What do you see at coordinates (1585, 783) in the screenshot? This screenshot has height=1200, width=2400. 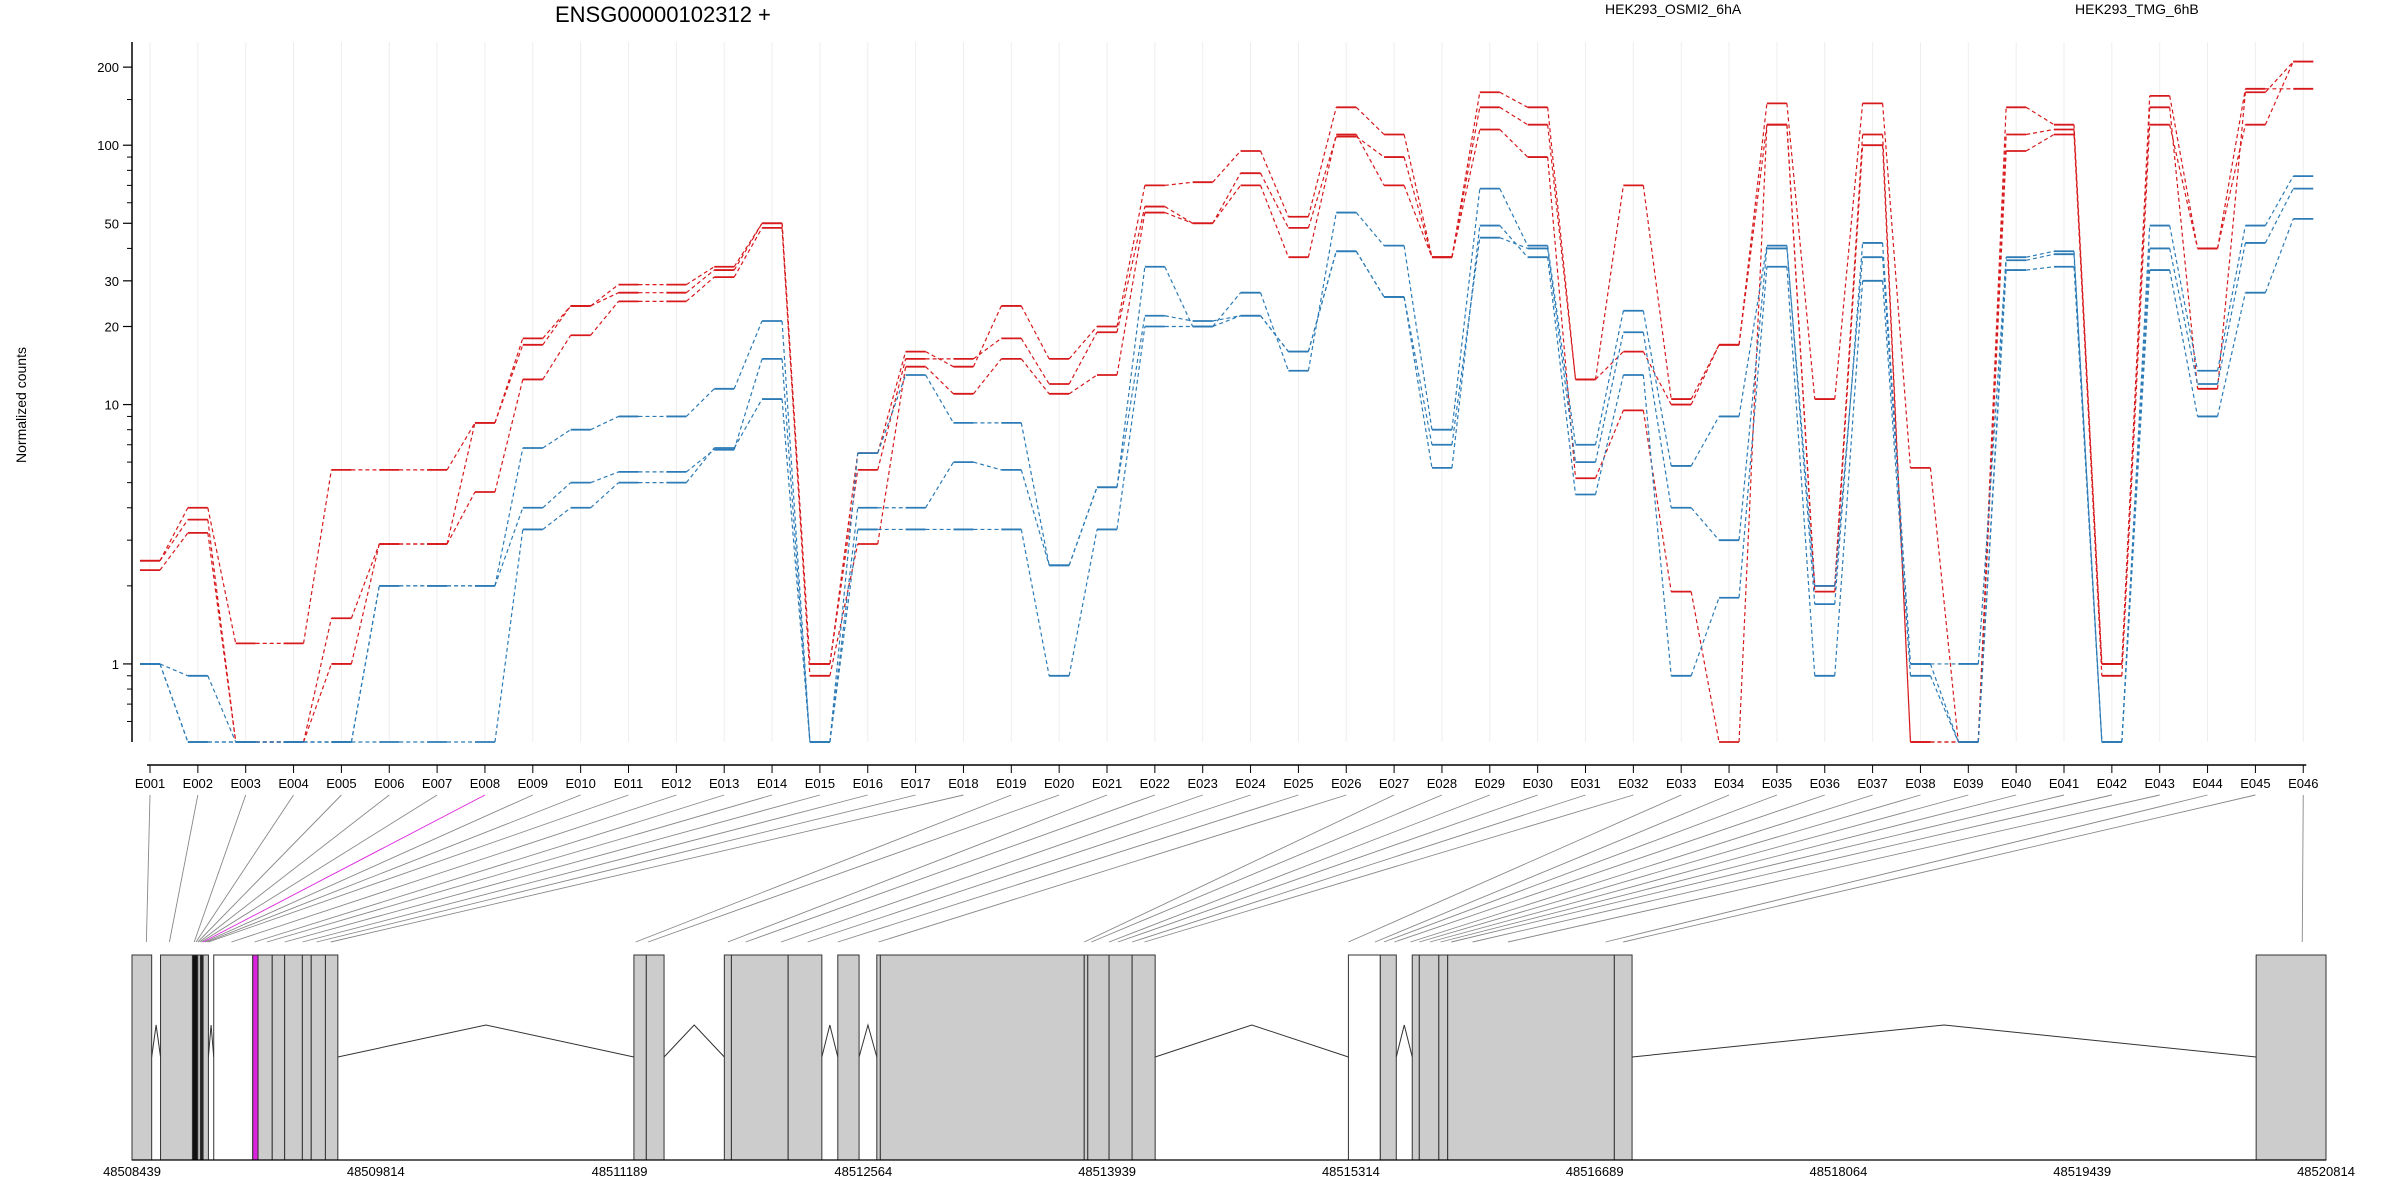 I see `exon-label-e031: E031` at bounding box center [1585, 783].